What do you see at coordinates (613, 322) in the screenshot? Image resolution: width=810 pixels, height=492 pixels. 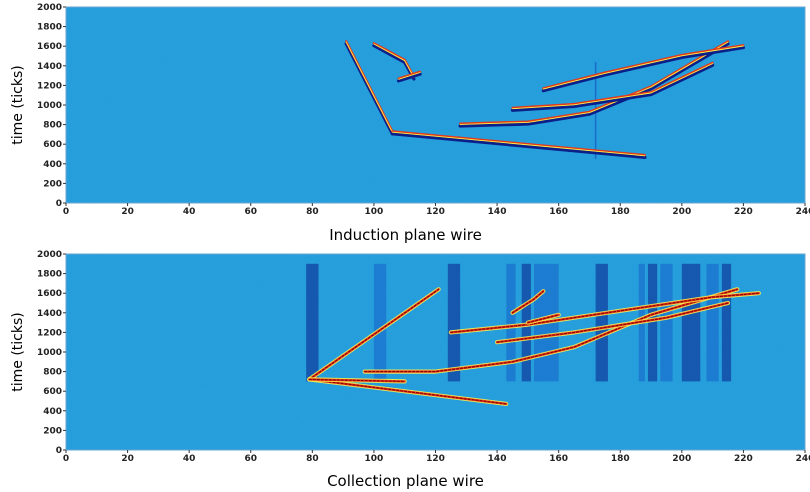 I see `track-shower-lower` at bounding box center [613, 322].